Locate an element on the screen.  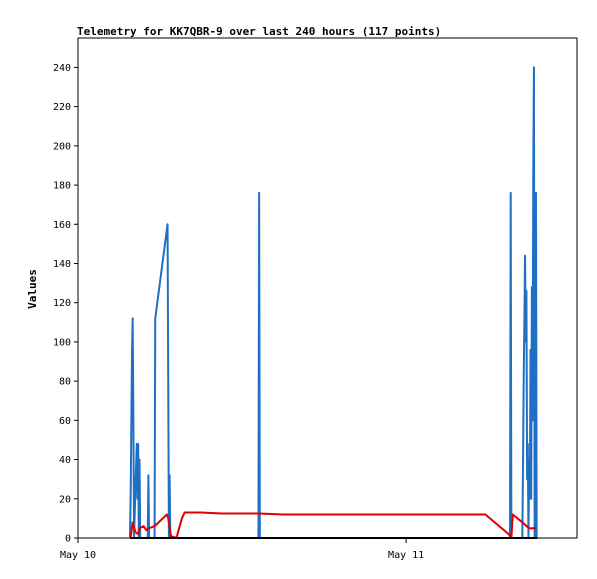
y-tick-label: 160 is located at coordinates (62, 225).